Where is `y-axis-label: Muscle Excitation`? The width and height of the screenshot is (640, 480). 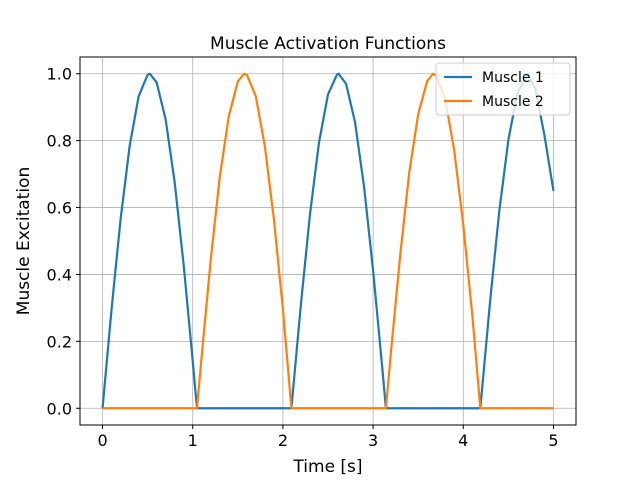
y-axis-label: Muscle Excitation is located at coordinates (24, 241).